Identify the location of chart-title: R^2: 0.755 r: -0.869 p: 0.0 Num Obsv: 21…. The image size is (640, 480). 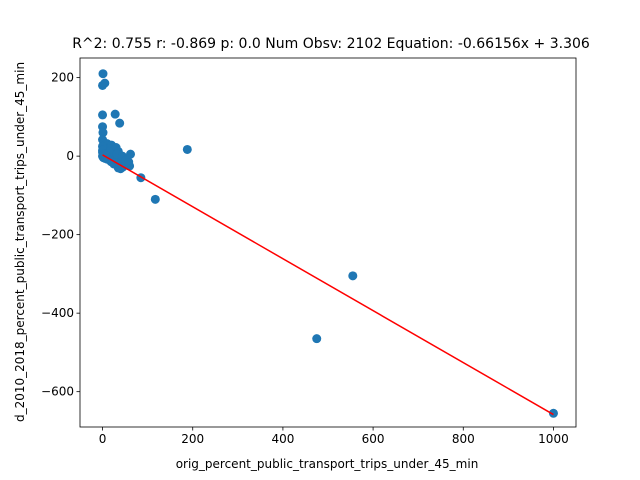
(331, 44).